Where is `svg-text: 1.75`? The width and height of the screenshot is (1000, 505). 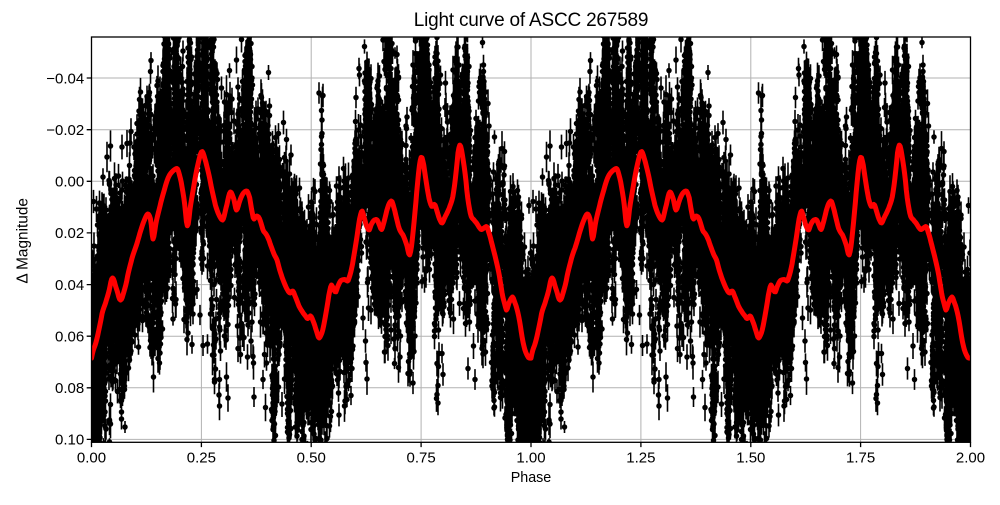 svg-text: 1.75 is located at coordinates (860, 457).